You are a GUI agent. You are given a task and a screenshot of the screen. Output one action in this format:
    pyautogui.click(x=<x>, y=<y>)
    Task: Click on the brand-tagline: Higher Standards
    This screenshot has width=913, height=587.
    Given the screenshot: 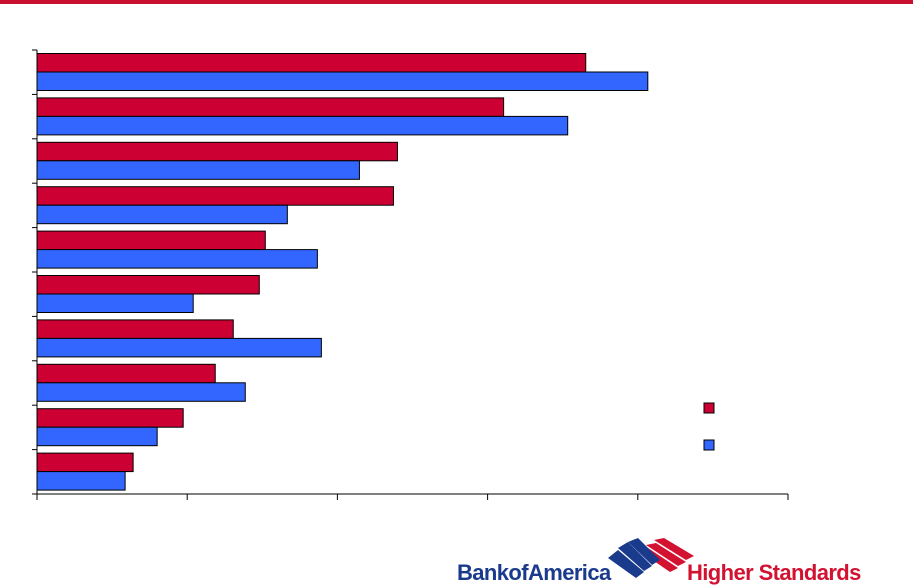 What is the action you would take?
    pyautogui.click(x=774, y=572)
    